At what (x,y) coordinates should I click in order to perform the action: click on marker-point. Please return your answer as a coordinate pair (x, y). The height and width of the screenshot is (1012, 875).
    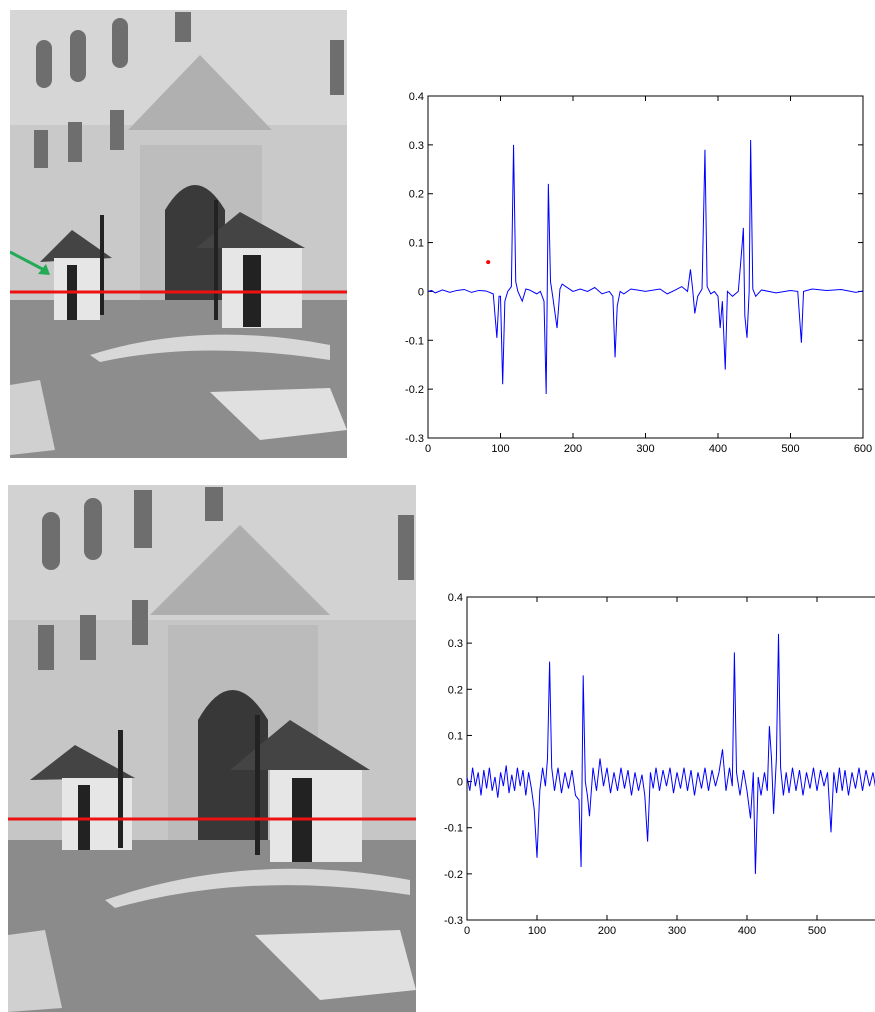
    Looking at the image, I should click on (488, 262).